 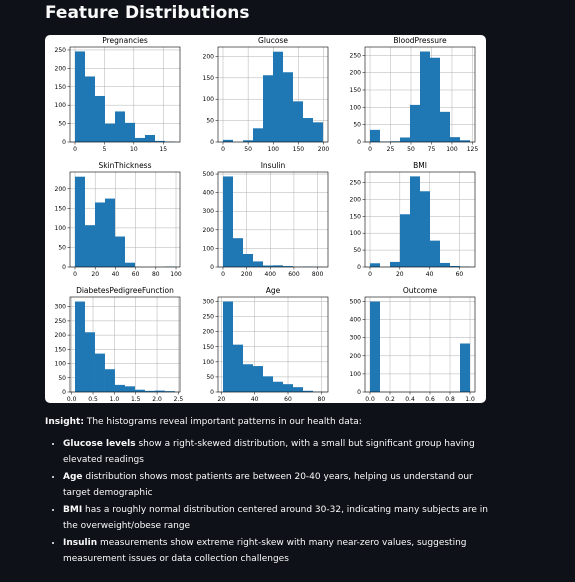 What do you see at coordinates (147, 13) in the screenshot?
I see `page-title: Feature Distributions` at bounding box center [147, 13].